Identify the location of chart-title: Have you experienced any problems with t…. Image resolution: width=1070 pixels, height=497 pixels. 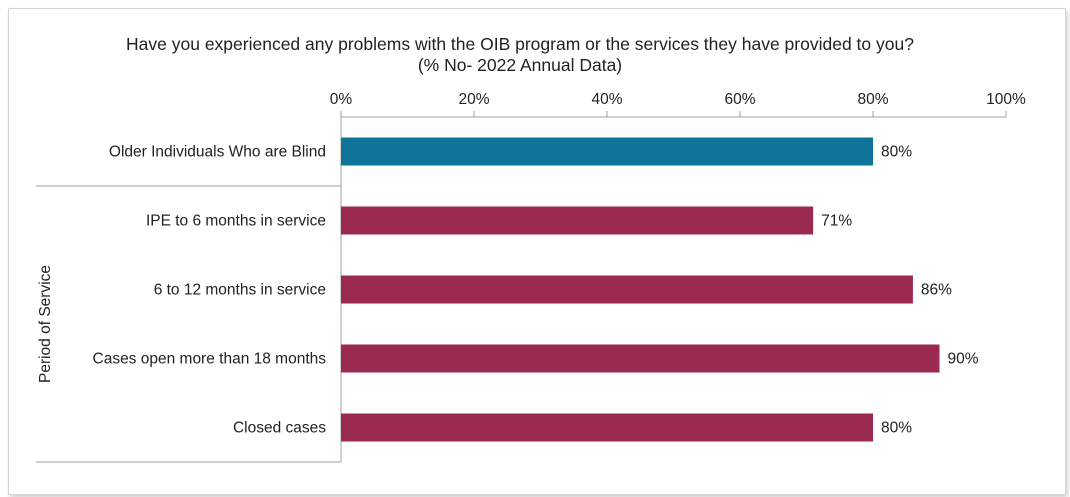
(520, 54).